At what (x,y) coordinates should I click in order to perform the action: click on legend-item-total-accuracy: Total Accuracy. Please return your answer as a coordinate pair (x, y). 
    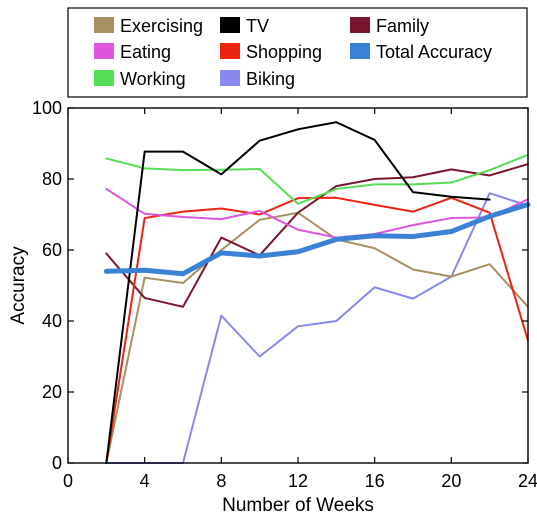
    Looking at the image, I should click on (421, 52).